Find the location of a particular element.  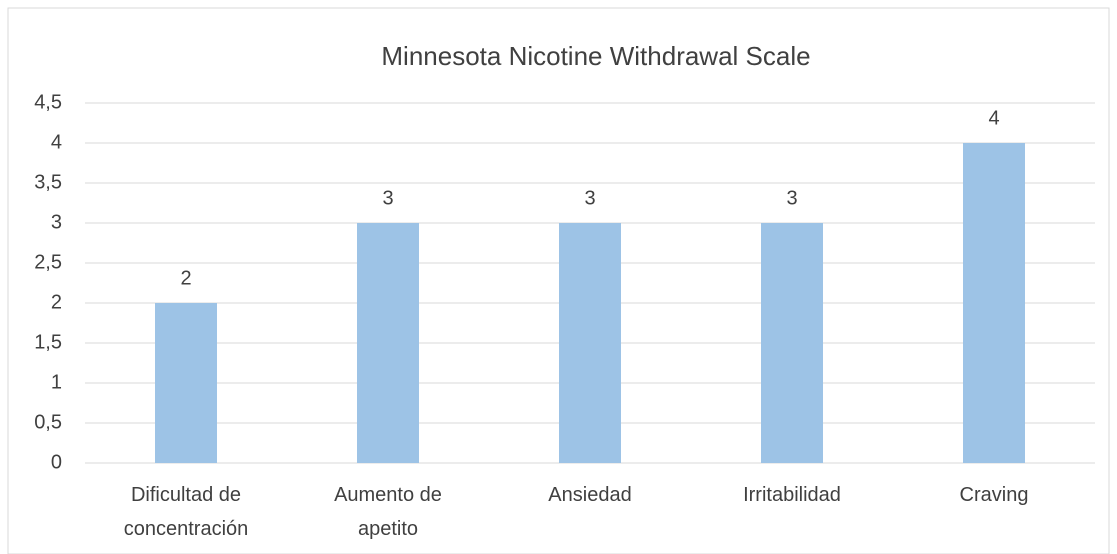

y-tick-label: 0 is located at coordinates (56, 462).